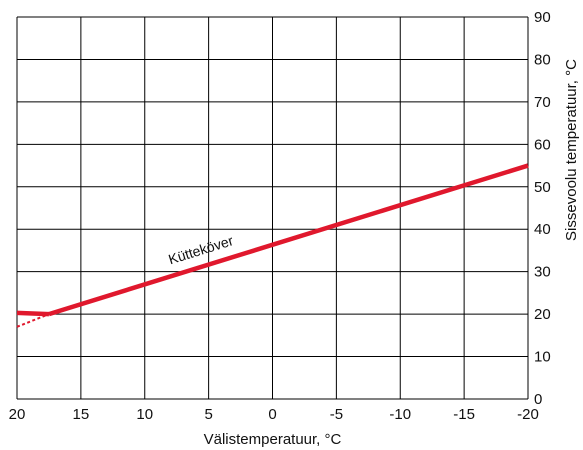 This screenshot has width=583, height=450. I want to click on y-tick-label-1: 10, so click(542, 357).